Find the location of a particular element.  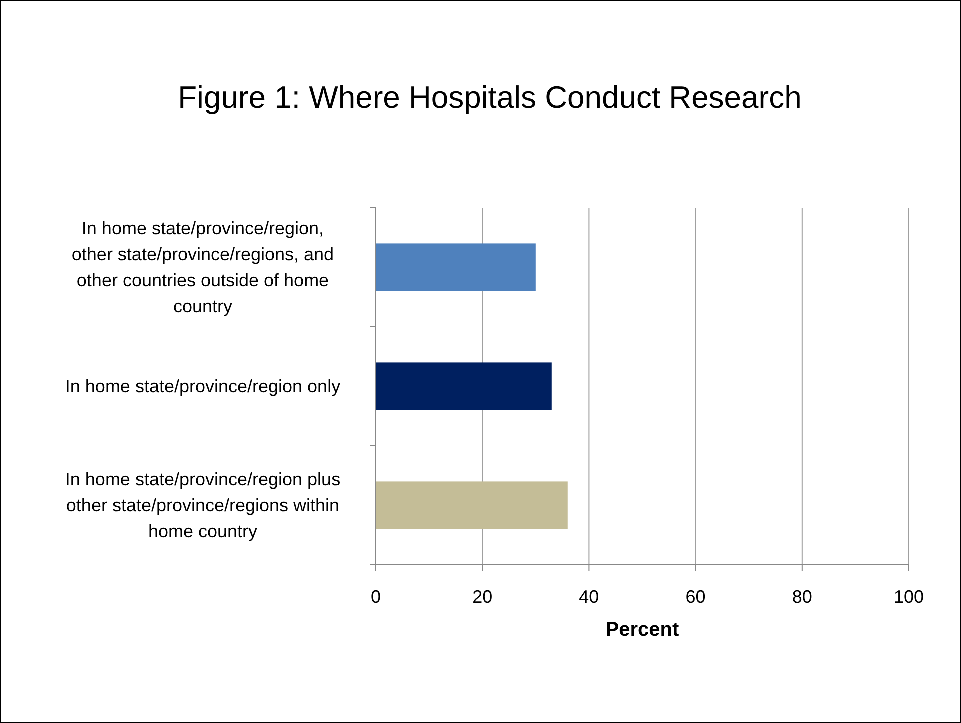

y-tick-label: In home state/province/region only is located at coordinates (203, 386).